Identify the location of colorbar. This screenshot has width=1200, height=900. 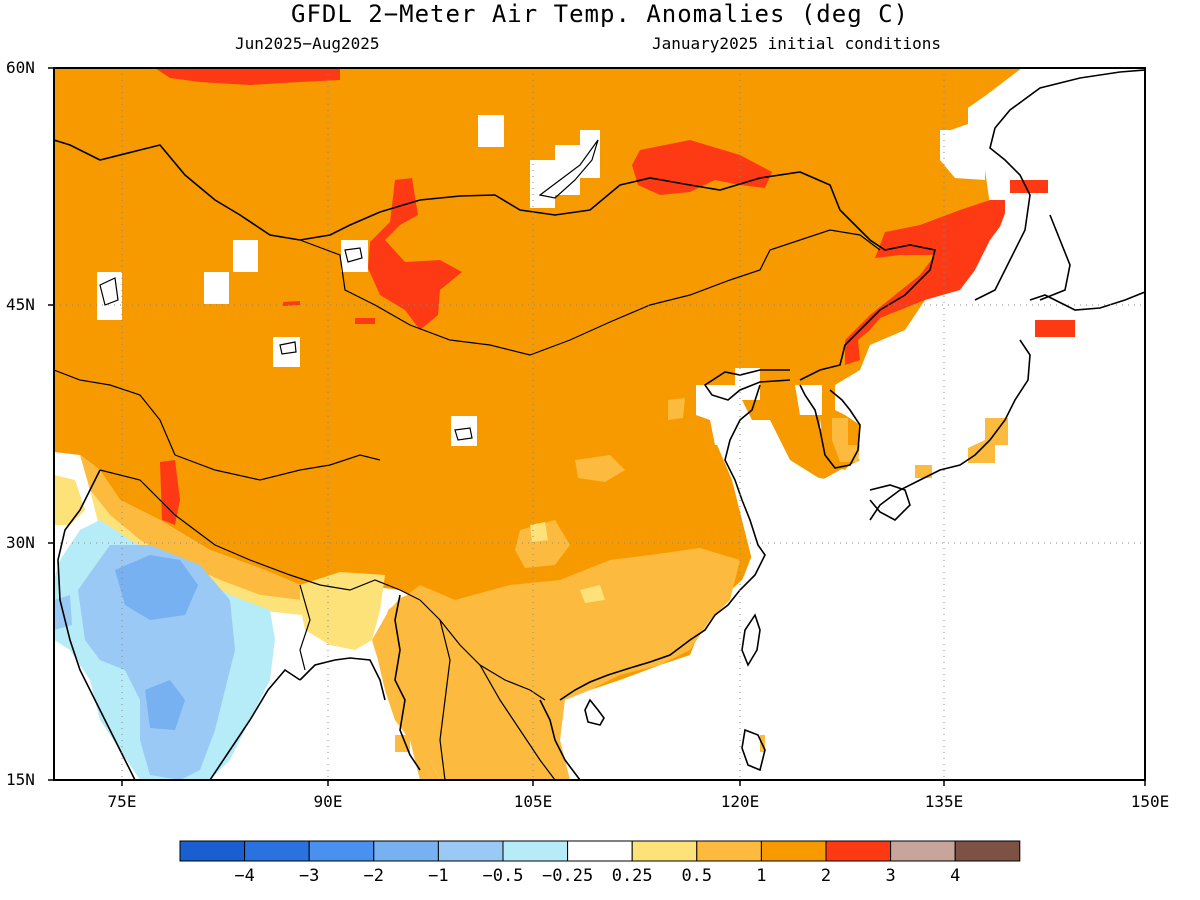
(600, 851).